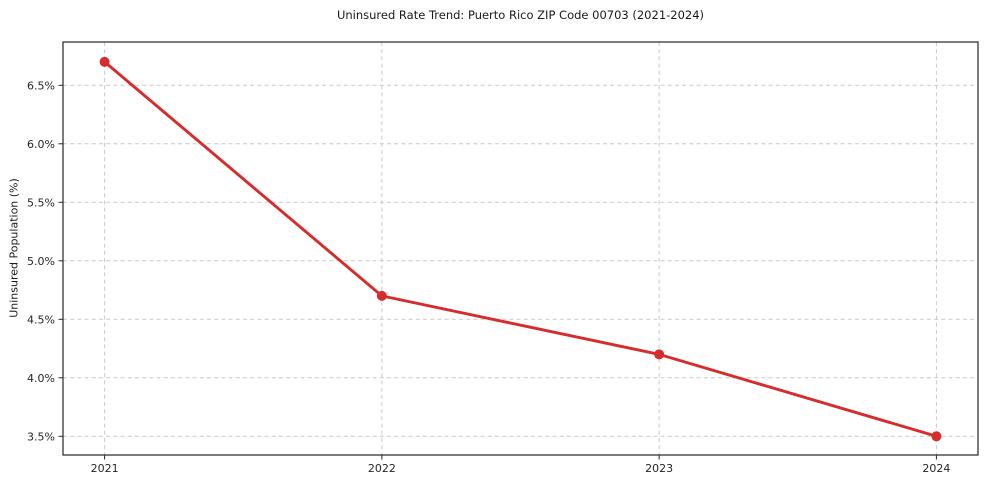 This screenshot has height=490, width=989. Describe the element at coordinates (41, 261) in the screenshot. I see `y-tick-label: 5.0%` at that location.